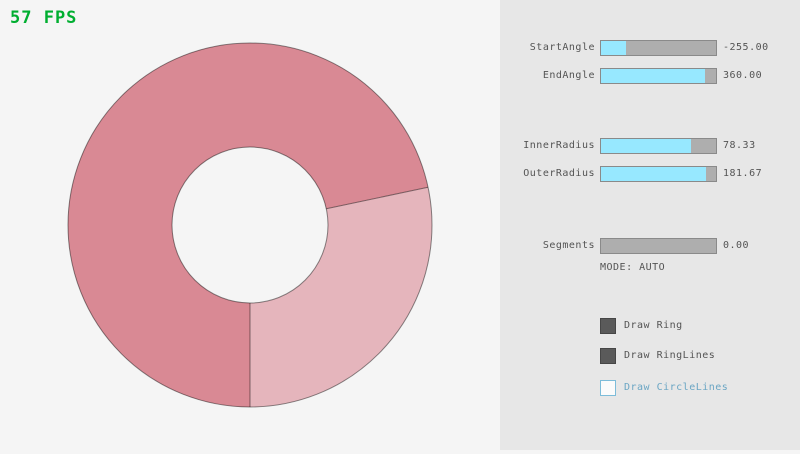  What do you see at coordinates (608, 326) in the screenshot?
I see `draw-ring-checkbox` at bounding box center [608, 326].